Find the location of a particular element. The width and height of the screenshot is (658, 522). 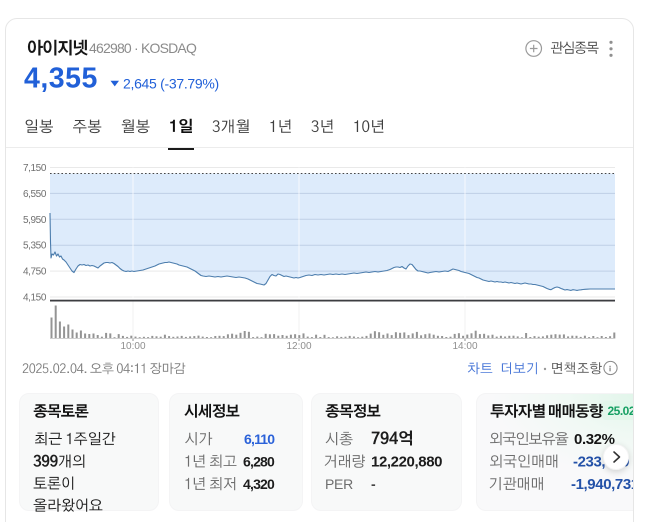

svg-text: 6,550 is located at coordinates (35, 194).